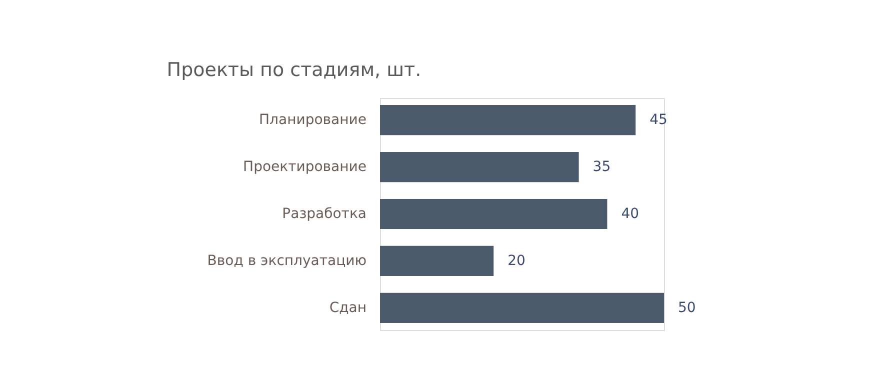 The width and height of the screenshot is (896, 368). What do you see at coordinates (517, 260) in the screenshot?
I see `data-label: 20` at bounding box center [517, 260].